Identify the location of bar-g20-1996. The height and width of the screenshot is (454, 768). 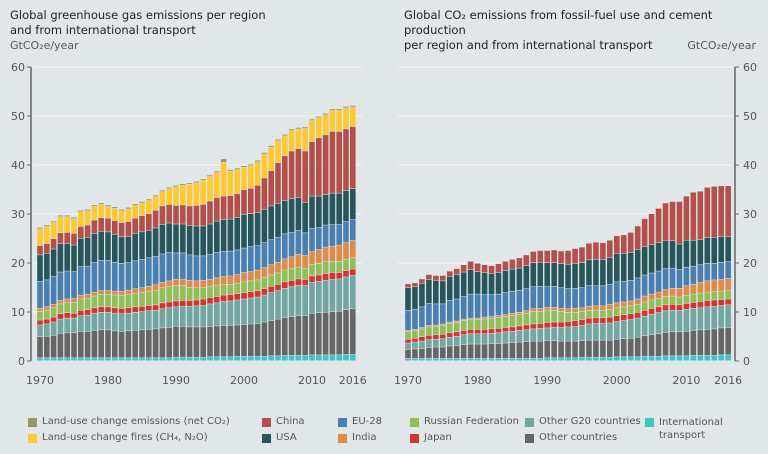
(217, 314).